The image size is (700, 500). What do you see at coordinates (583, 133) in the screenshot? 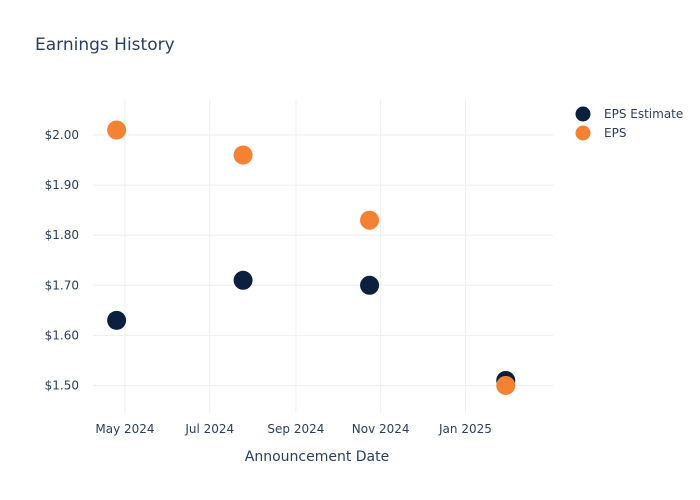
I see `legend-marker-eps` at bounding box center [583, 133].